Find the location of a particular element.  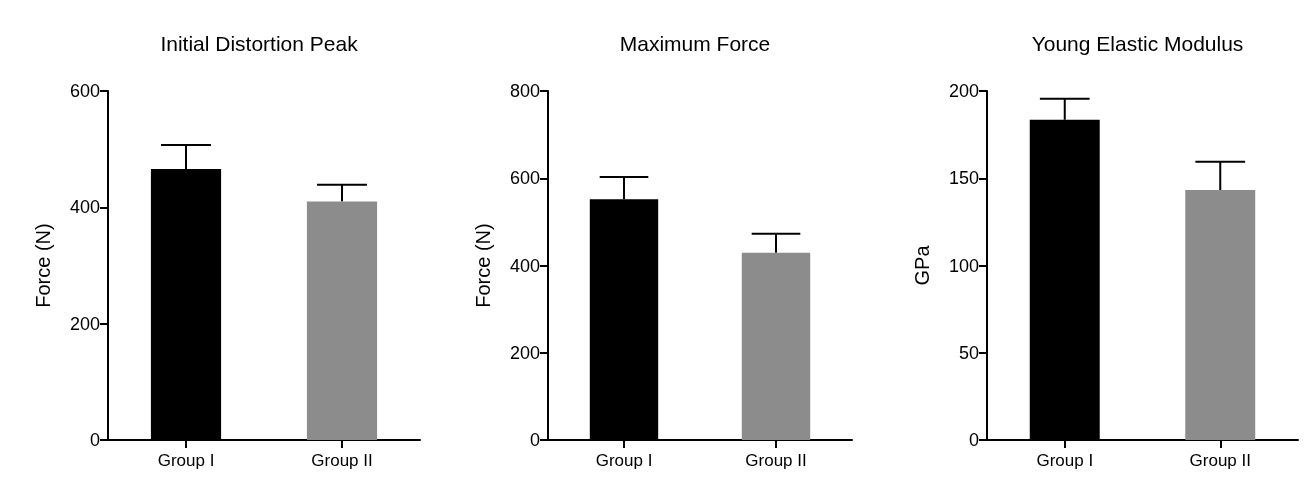

y-tick-label: 800 is located at coordinates (524, 91).